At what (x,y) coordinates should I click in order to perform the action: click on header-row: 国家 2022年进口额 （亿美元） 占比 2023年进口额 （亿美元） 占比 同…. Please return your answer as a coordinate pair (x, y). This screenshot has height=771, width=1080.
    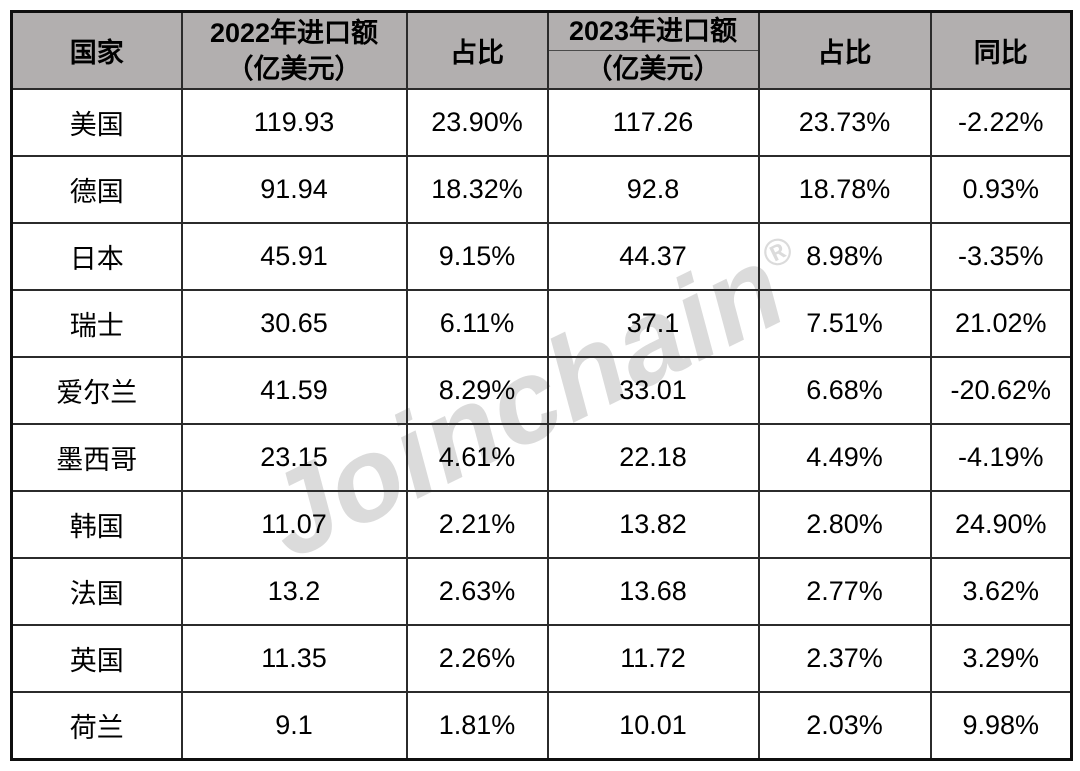
    Looking at the image, I should click on (541, 50).